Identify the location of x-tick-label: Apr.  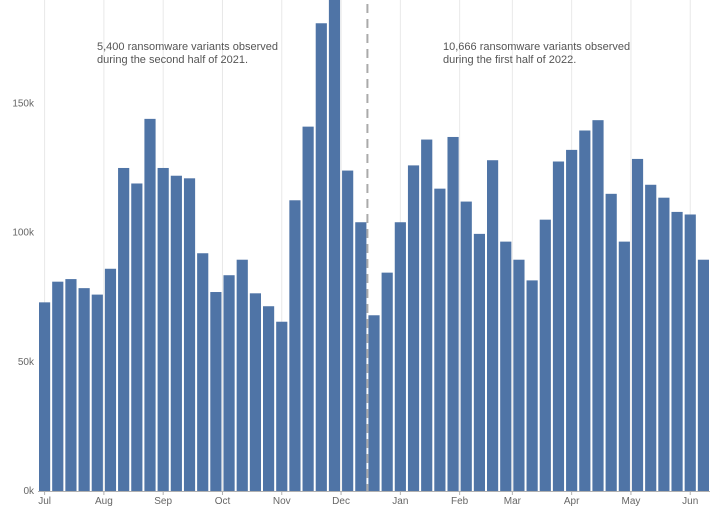
(572, 501).